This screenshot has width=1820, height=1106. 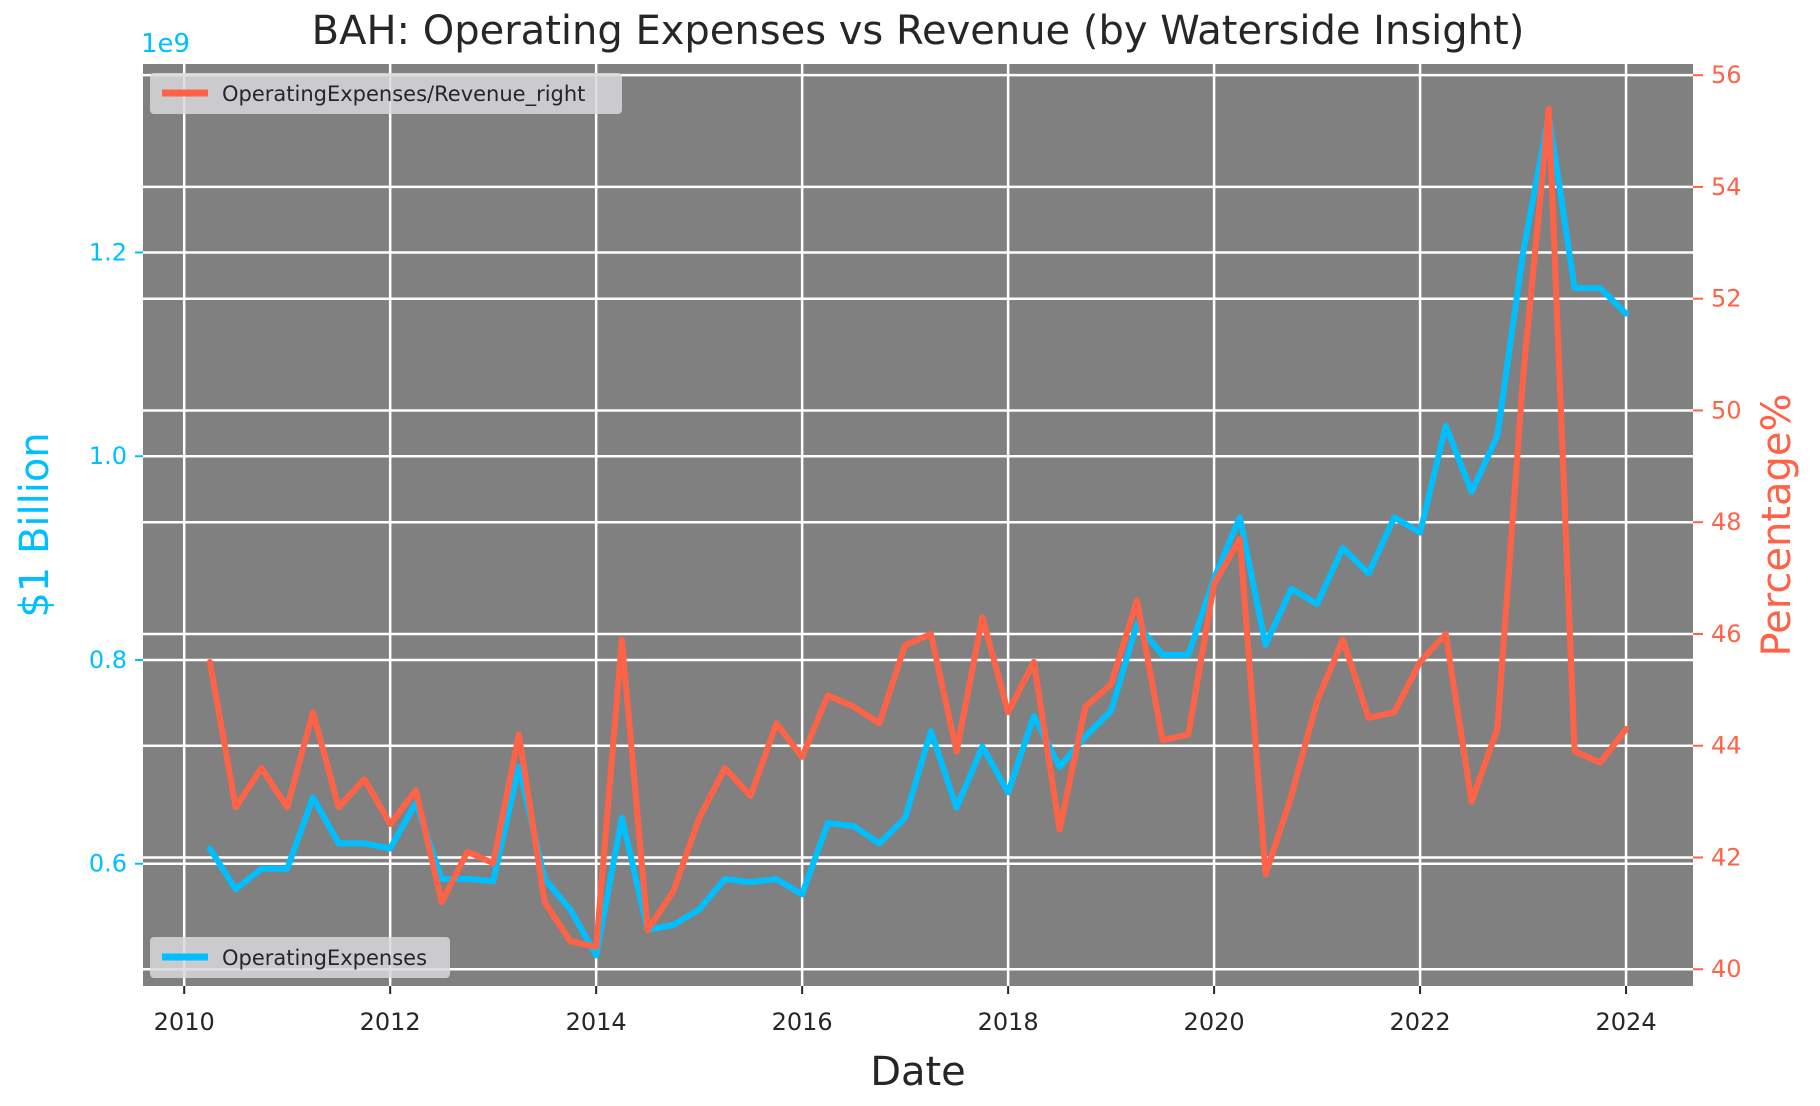 What do you see at coordinates (1726, 410) in the screenshot?
I see `y-right-tick-label: 50` at bounding box center [1726, 410].